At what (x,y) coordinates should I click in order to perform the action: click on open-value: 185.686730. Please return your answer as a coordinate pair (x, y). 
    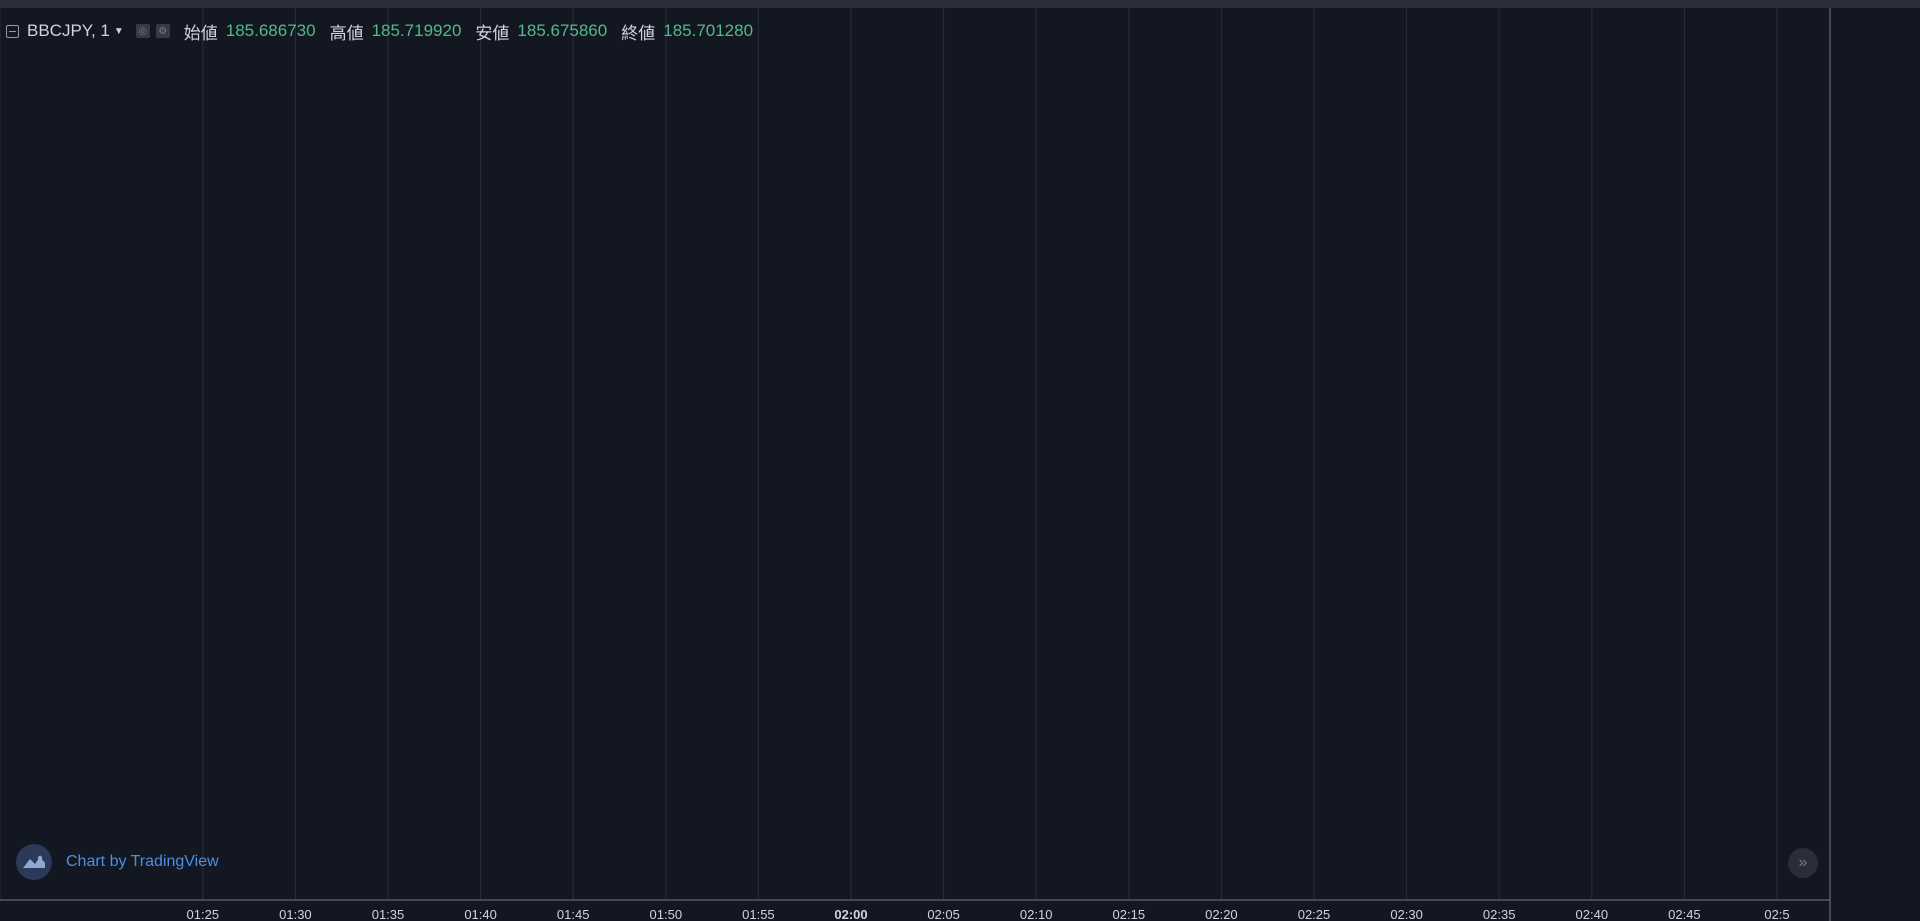
    Looking at the image, I should click on (270, 30).